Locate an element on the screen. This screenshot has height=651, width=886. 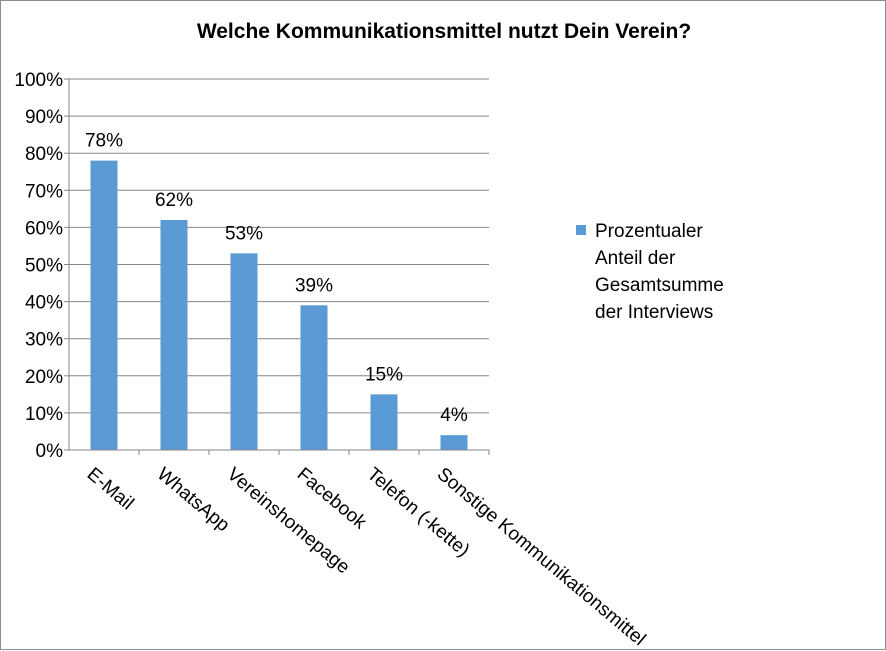
y-tick-label: 40% is located at coordinates (44, 303).